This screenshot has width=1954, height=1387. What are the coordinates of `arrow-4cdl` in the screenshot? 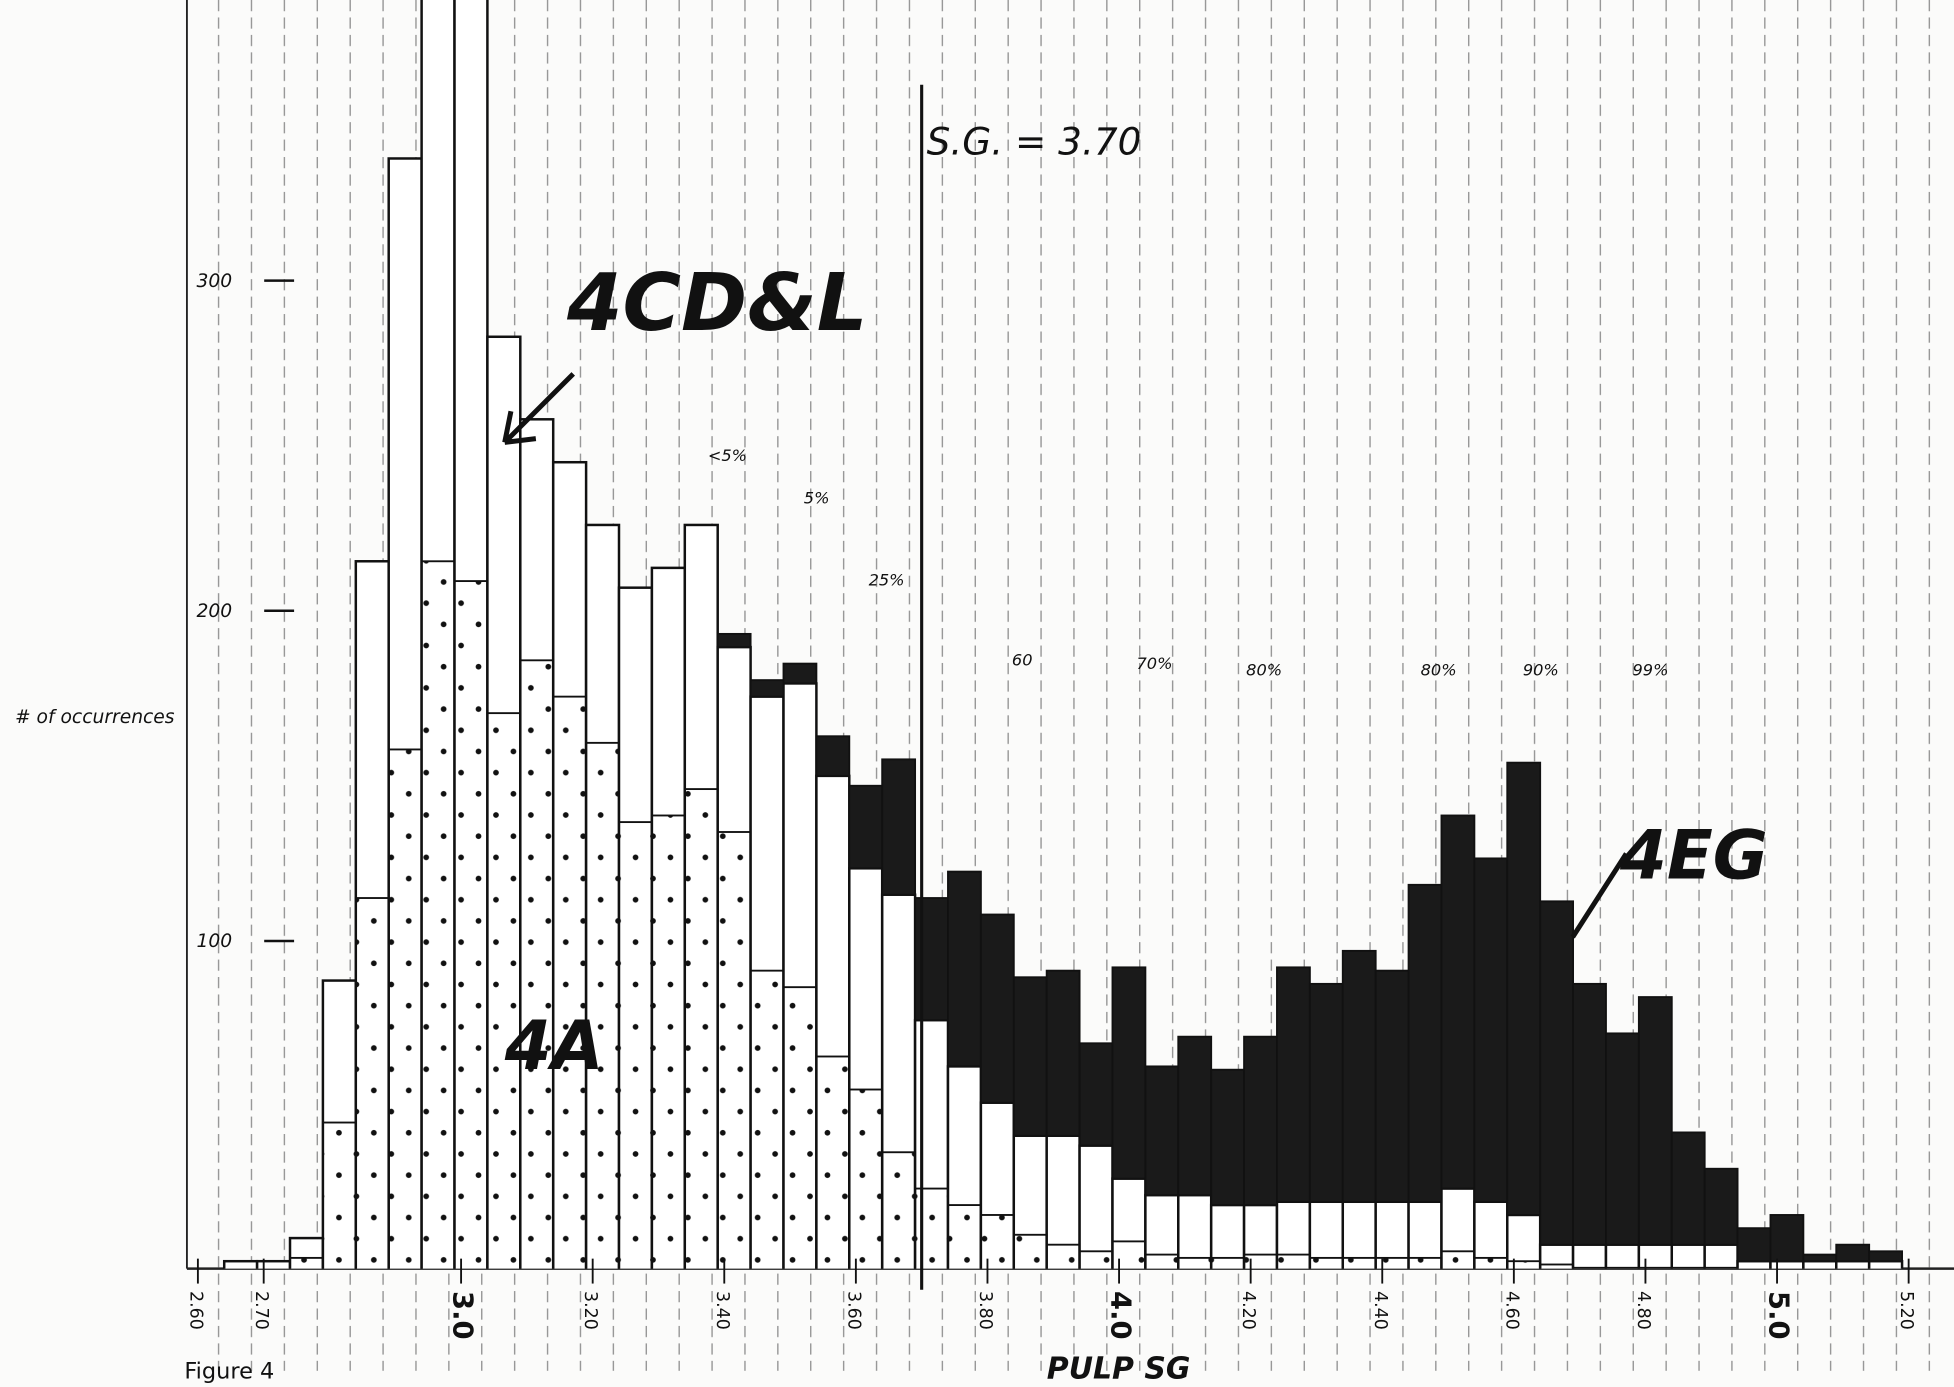 It's located at (539, 408).